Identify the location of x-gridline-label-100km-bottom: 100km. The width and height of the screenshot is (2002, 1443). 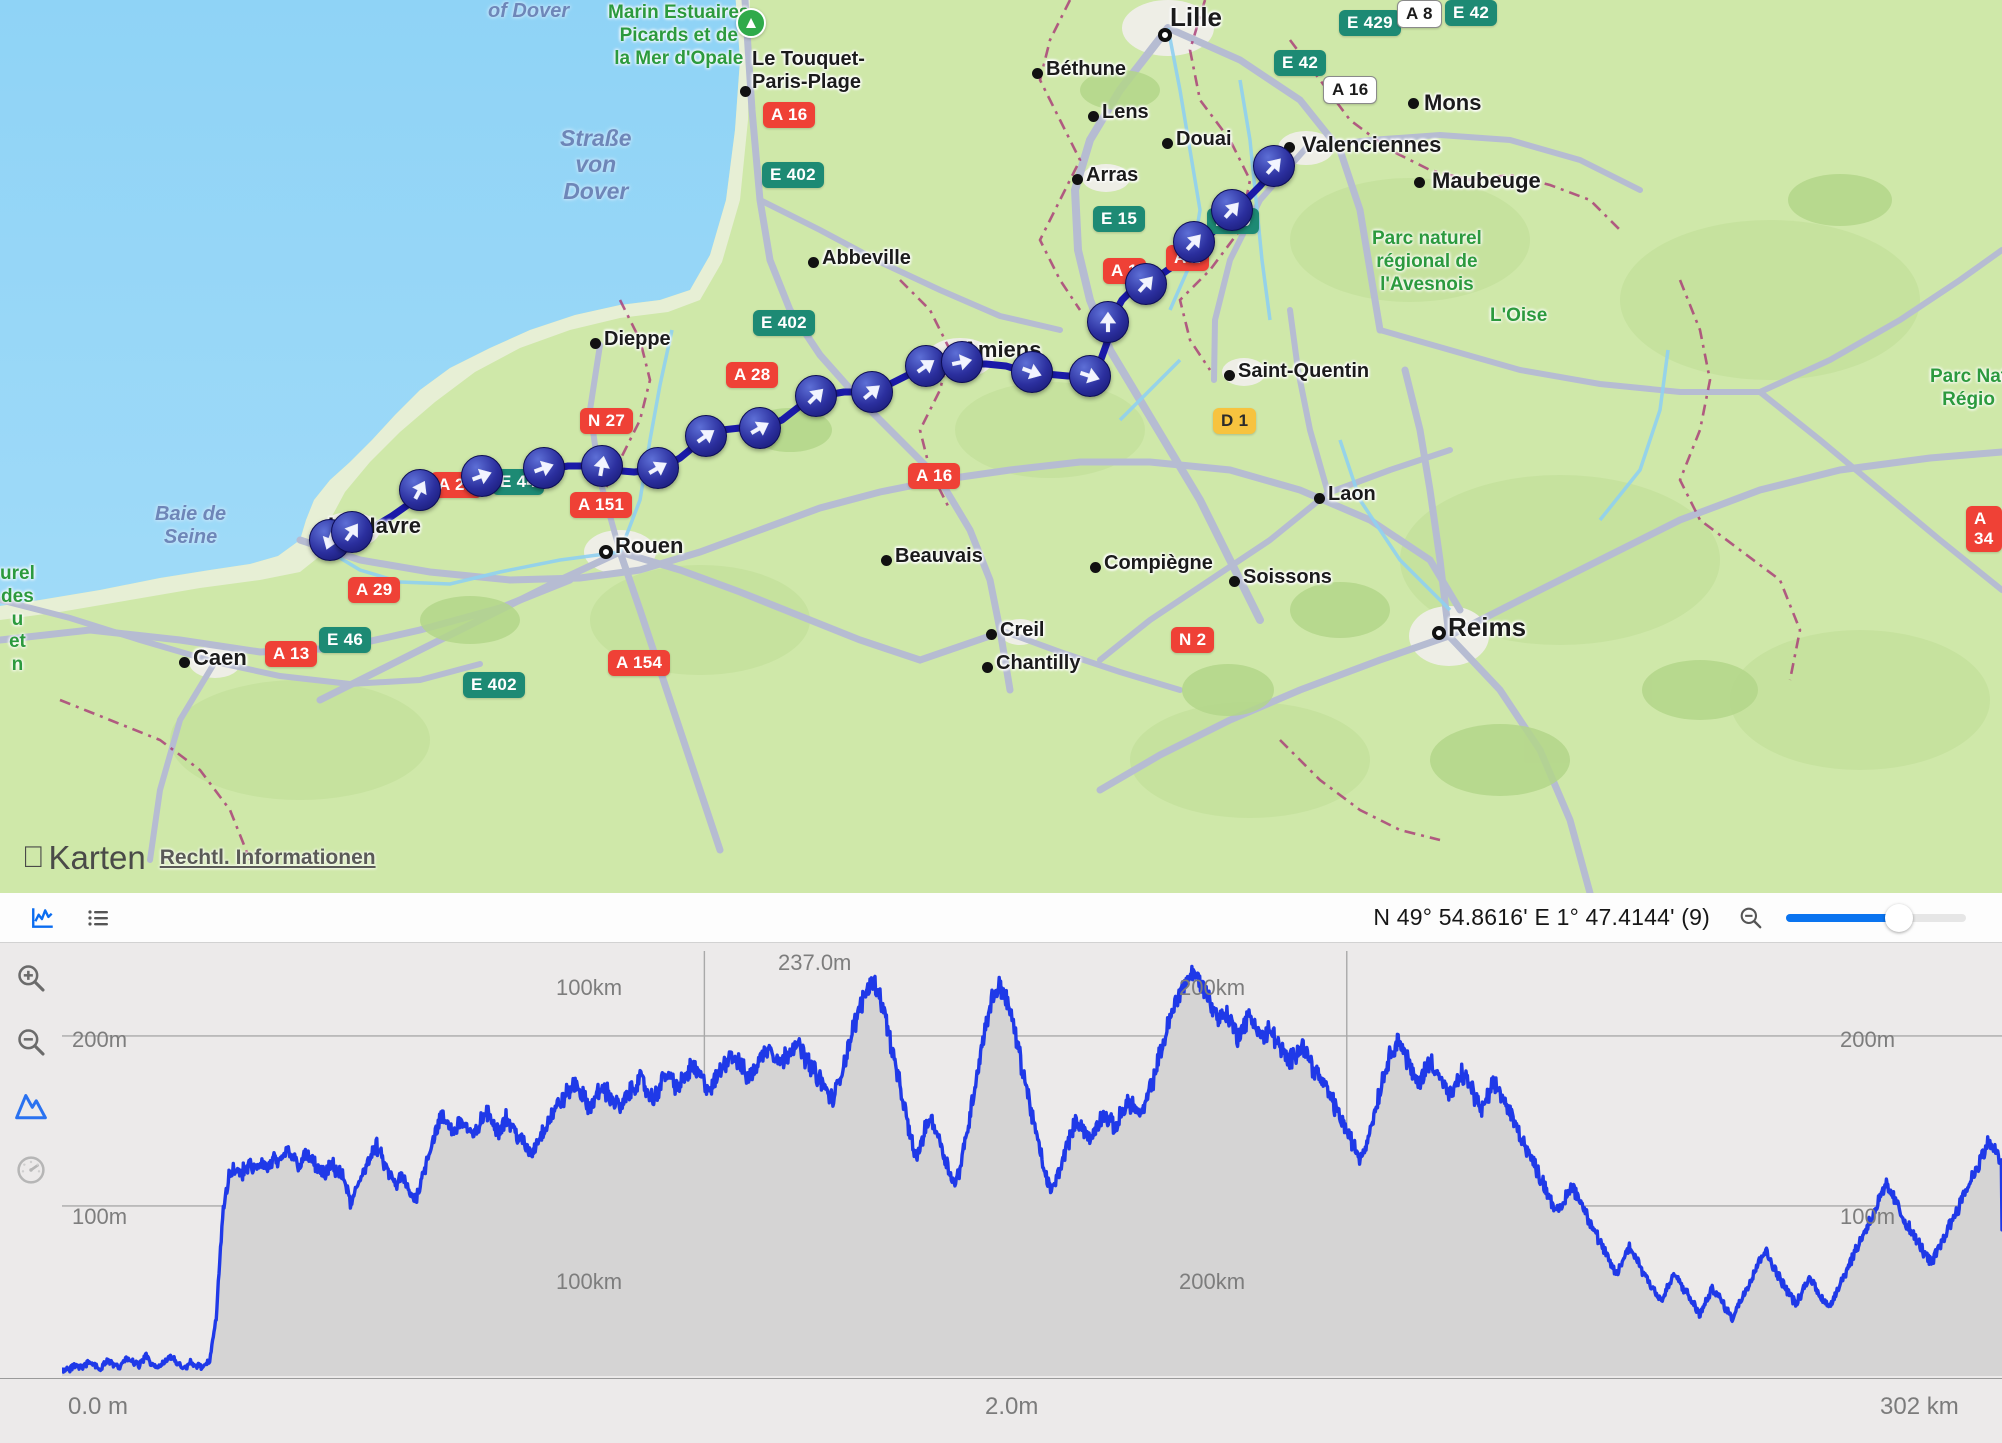
(589, 1281).